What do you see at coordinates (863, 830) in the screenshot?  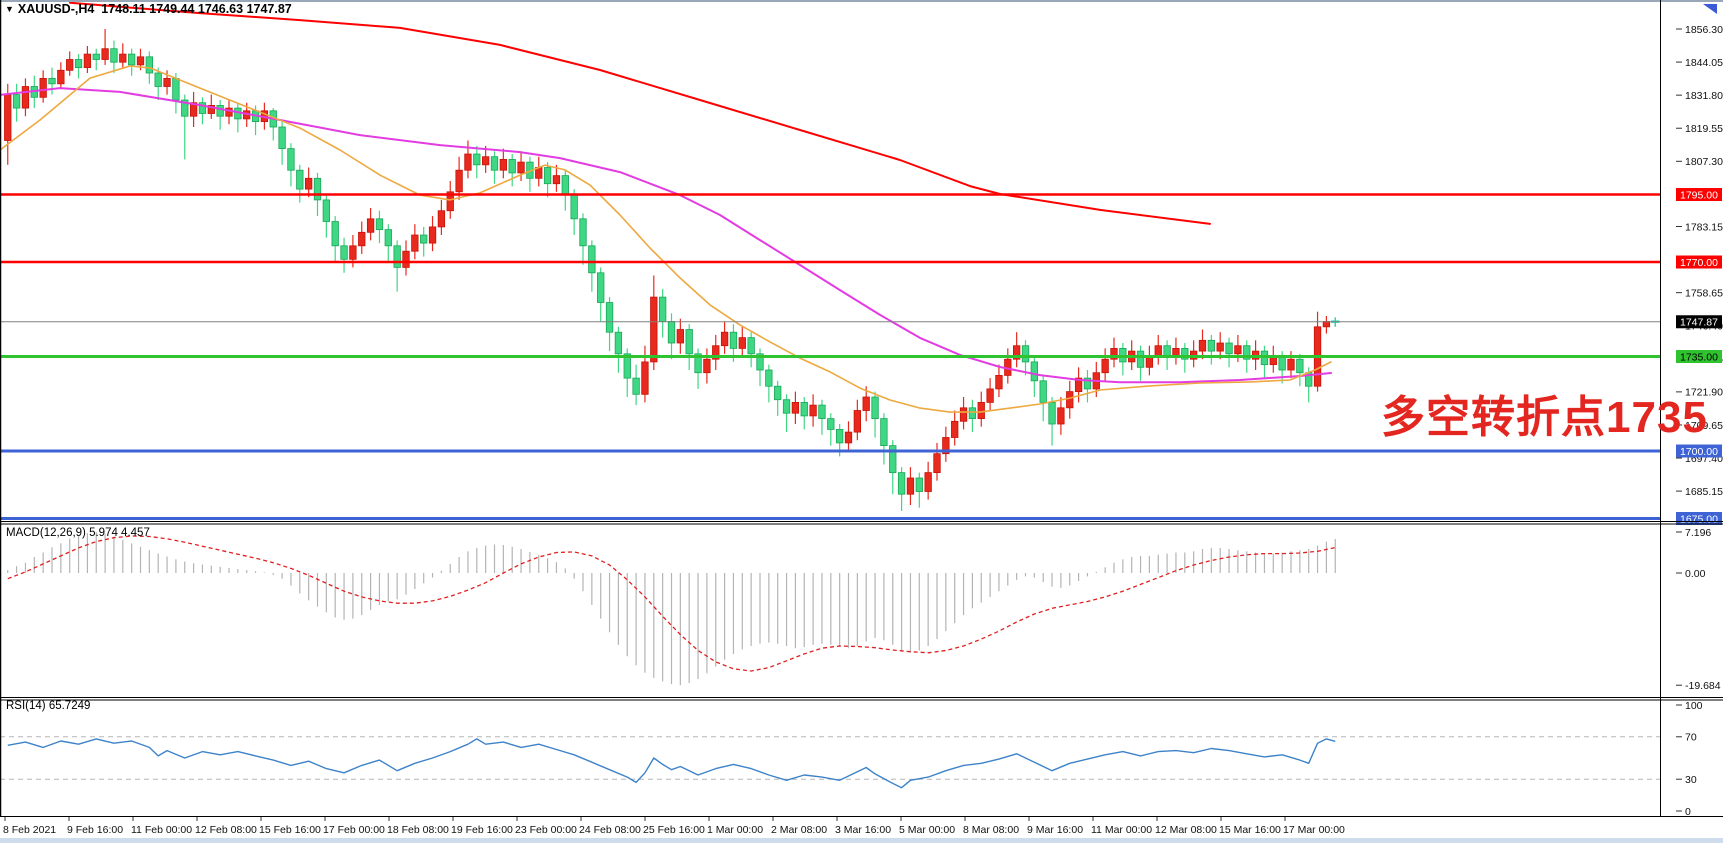 I see `time-tick-label: 3 Mar 16:00` at bounding box center [863, 830].